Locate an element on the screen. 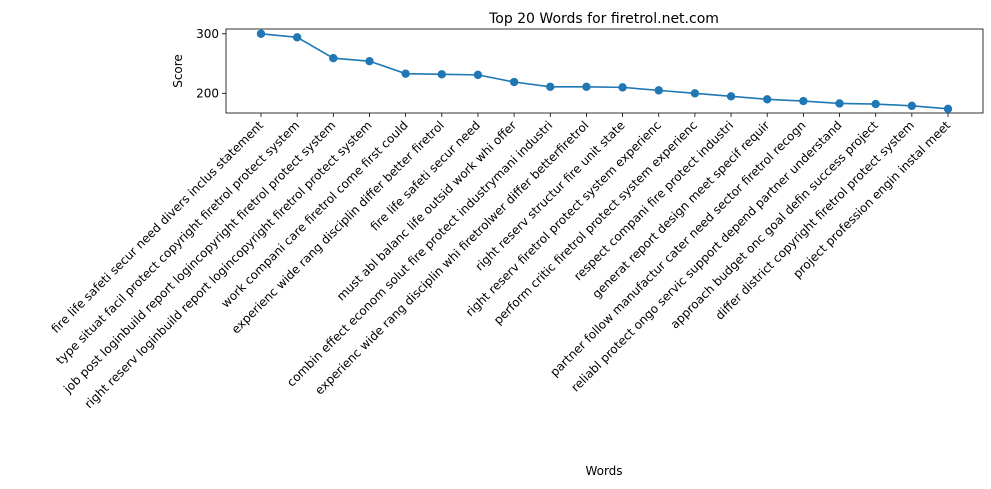 The width and height of the screenshot is (991, 489). series-line is located at coordinates (604, 71).